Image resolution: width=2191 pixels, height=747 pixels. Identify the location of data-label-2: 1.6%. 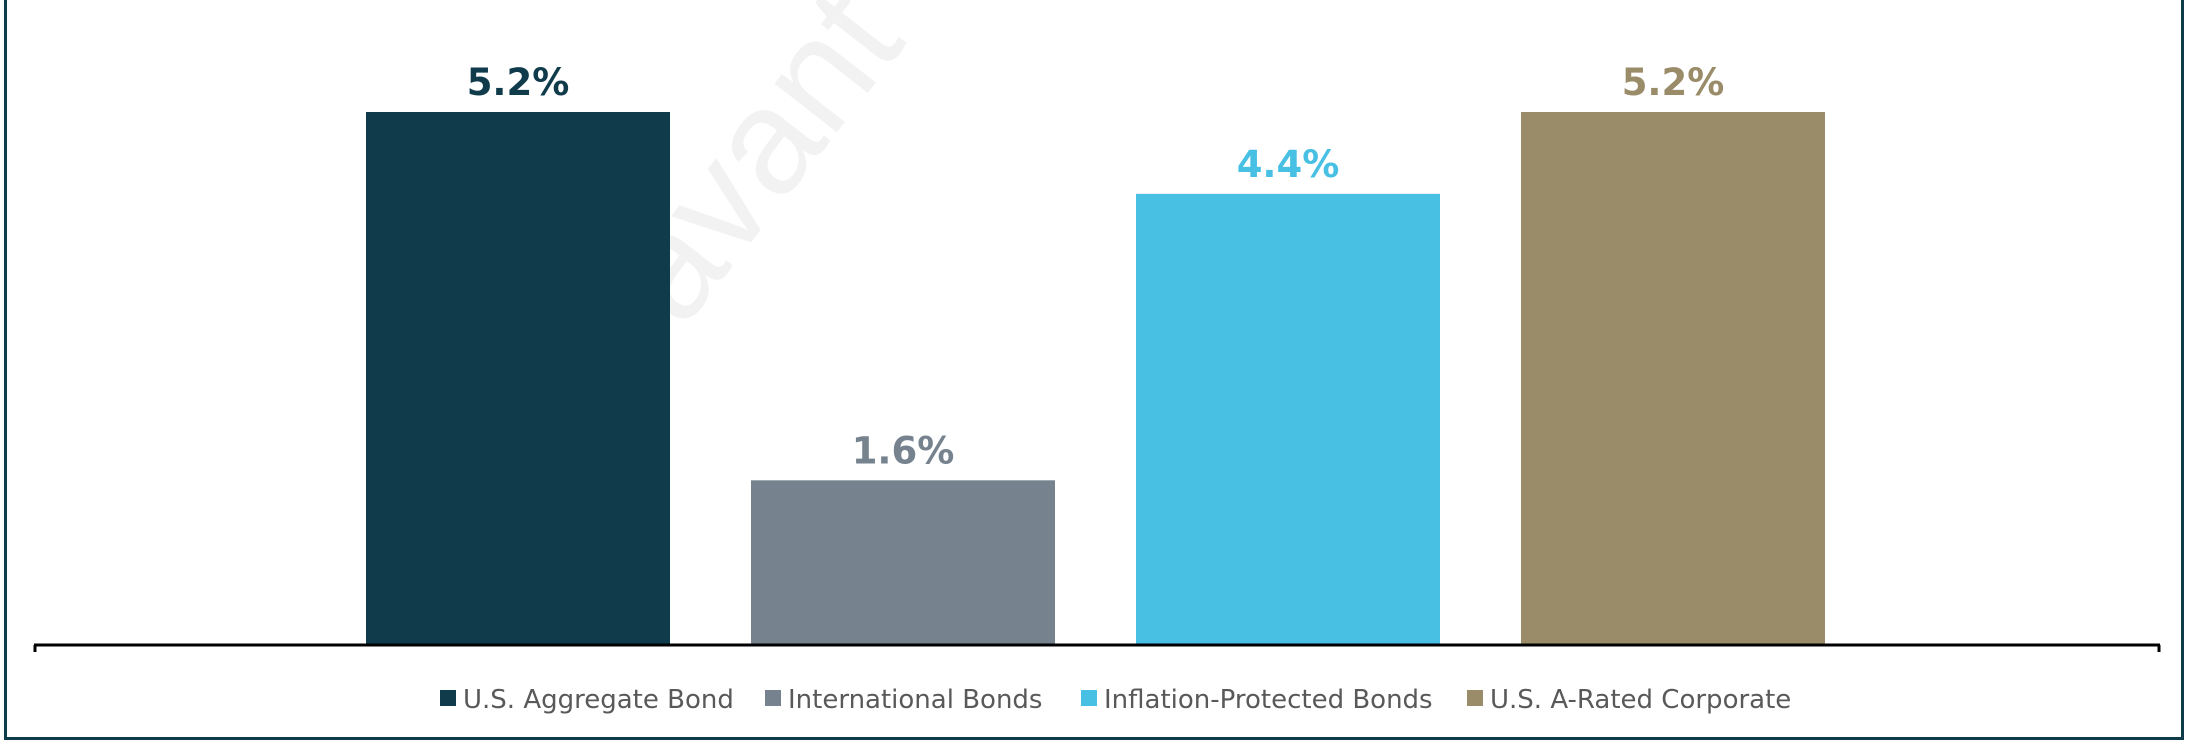
(903, 450).